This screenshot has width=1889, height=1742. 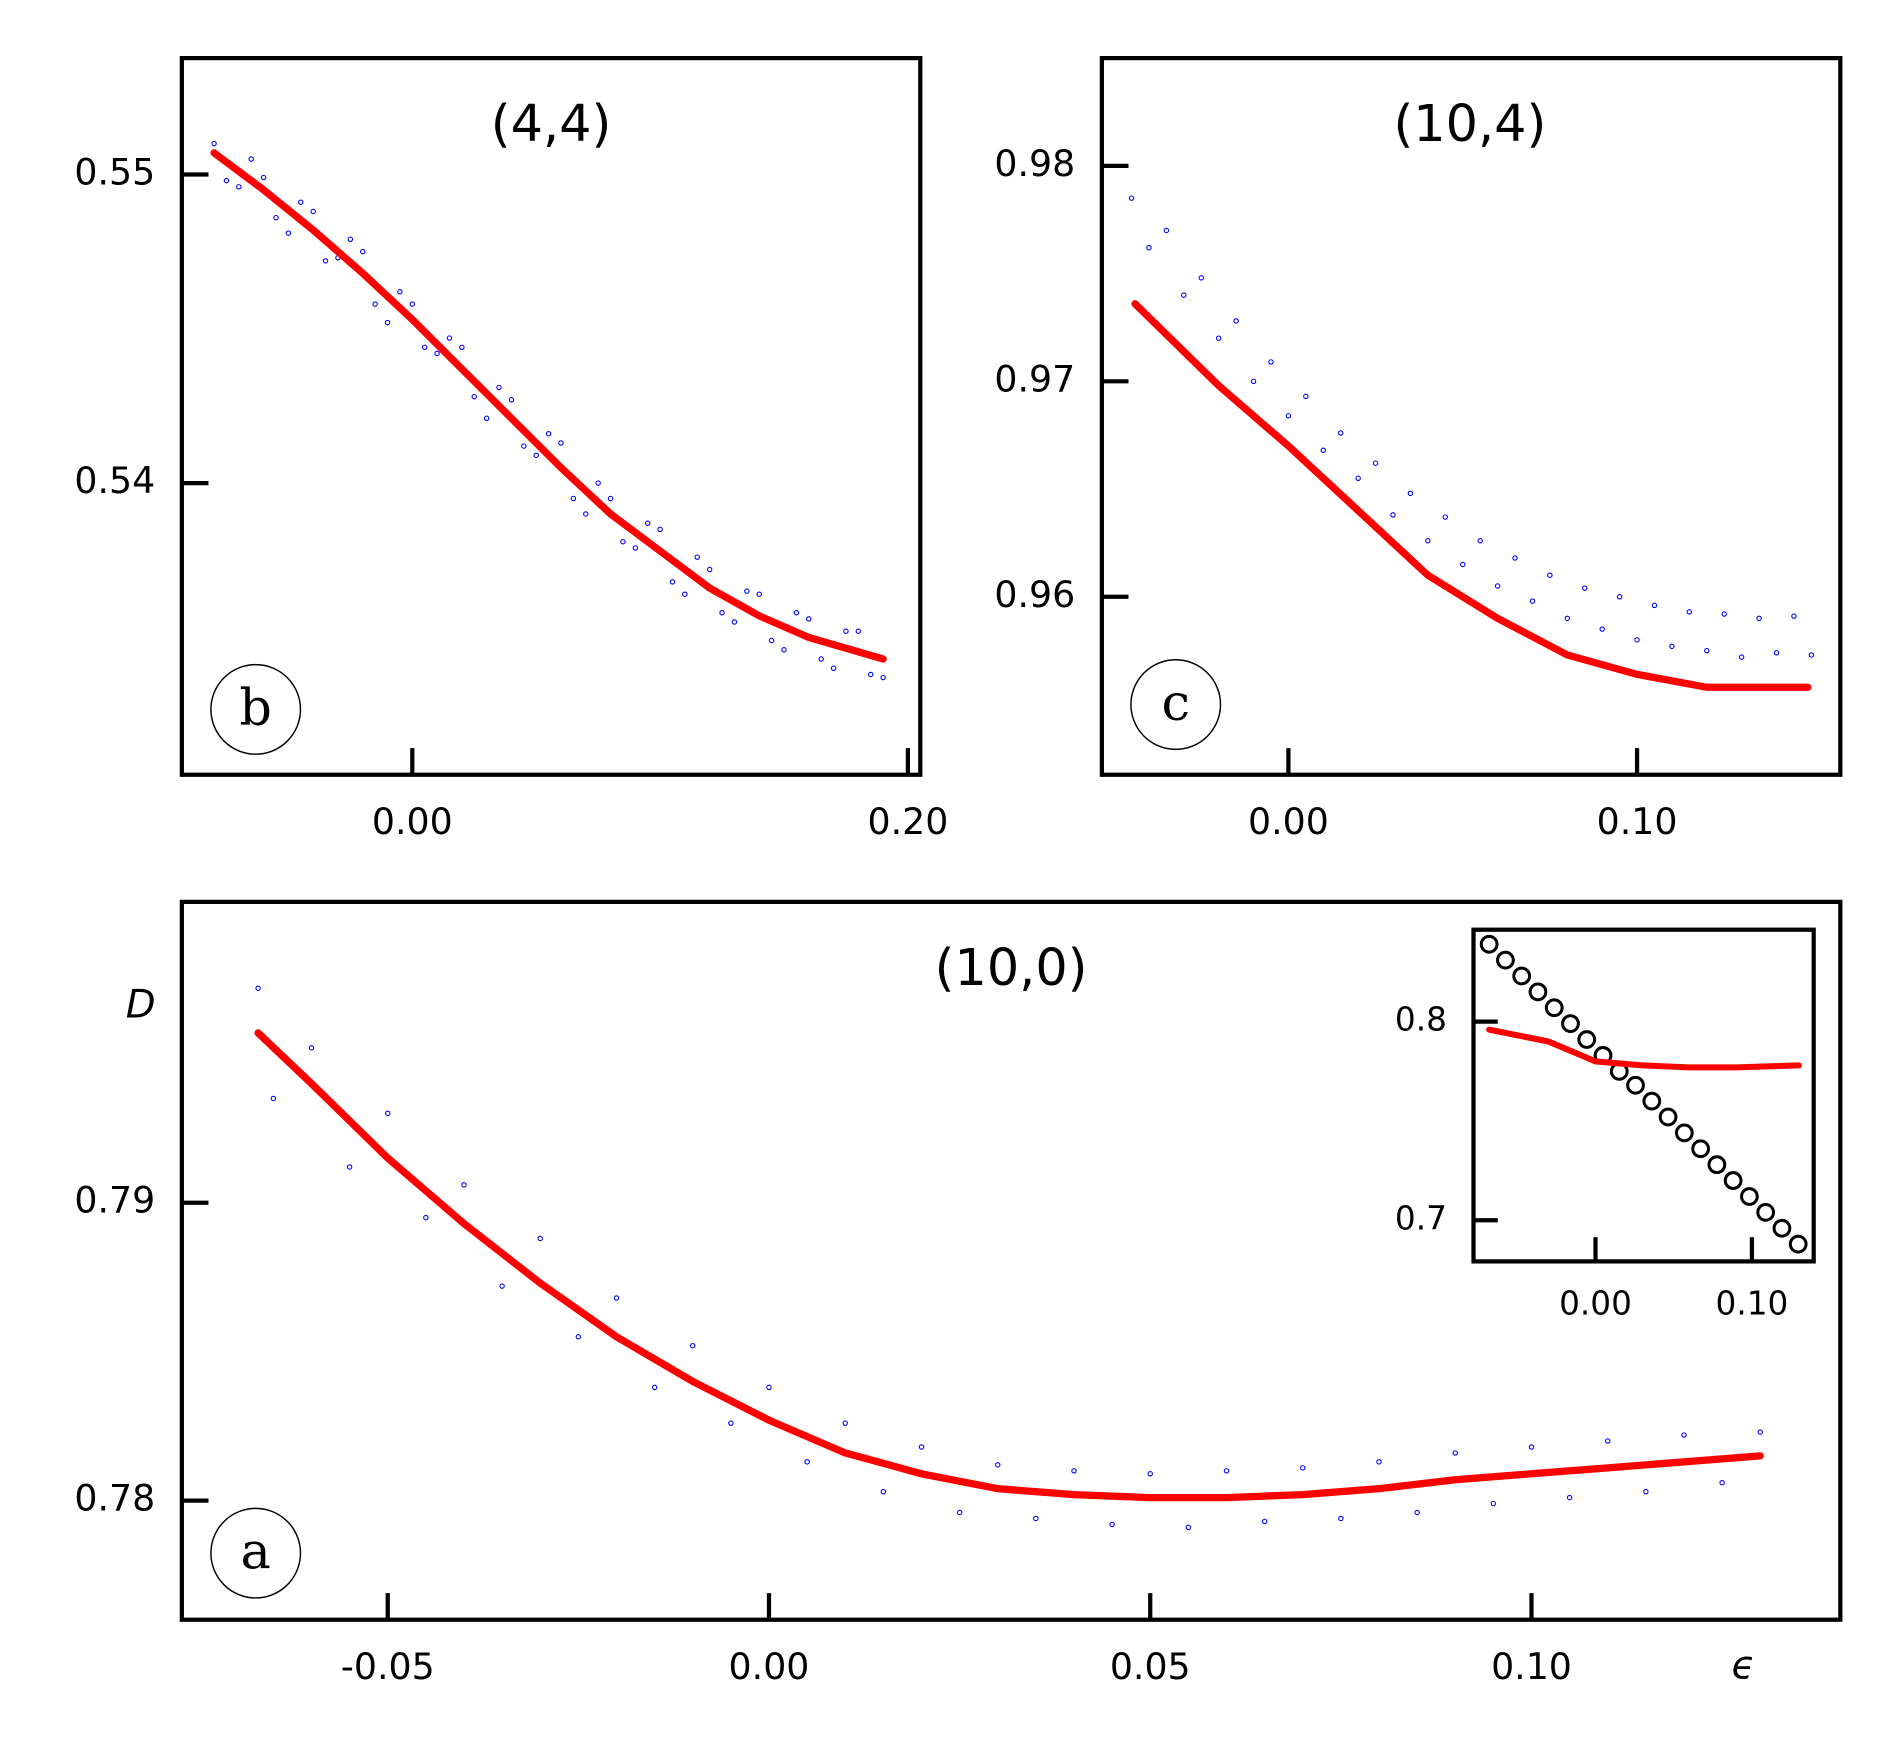 I want to click on panel-label: c, so click(x=1175, y=702).